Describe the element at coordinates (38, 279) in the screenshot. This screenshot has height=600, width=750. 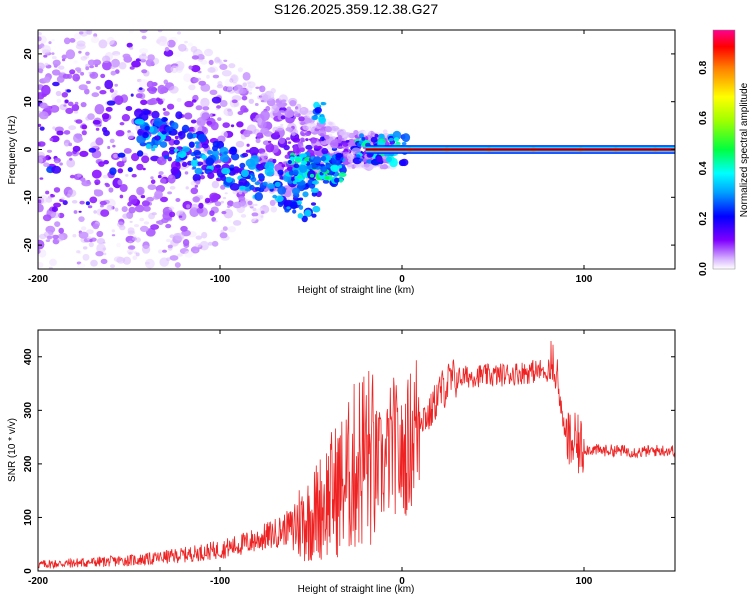
I see `x-tick-label: -200` at that location.